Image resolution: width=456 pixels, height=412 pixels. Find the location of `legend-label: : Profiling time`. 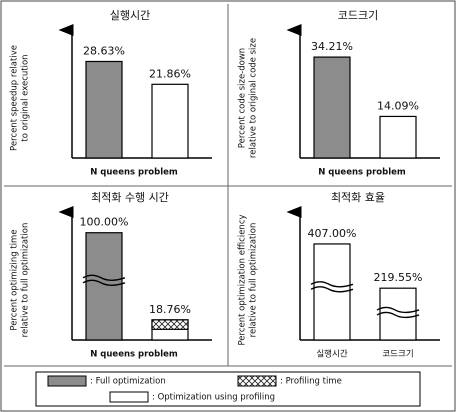

legend-label: : Profiling time is located at coordinates (311, 382).